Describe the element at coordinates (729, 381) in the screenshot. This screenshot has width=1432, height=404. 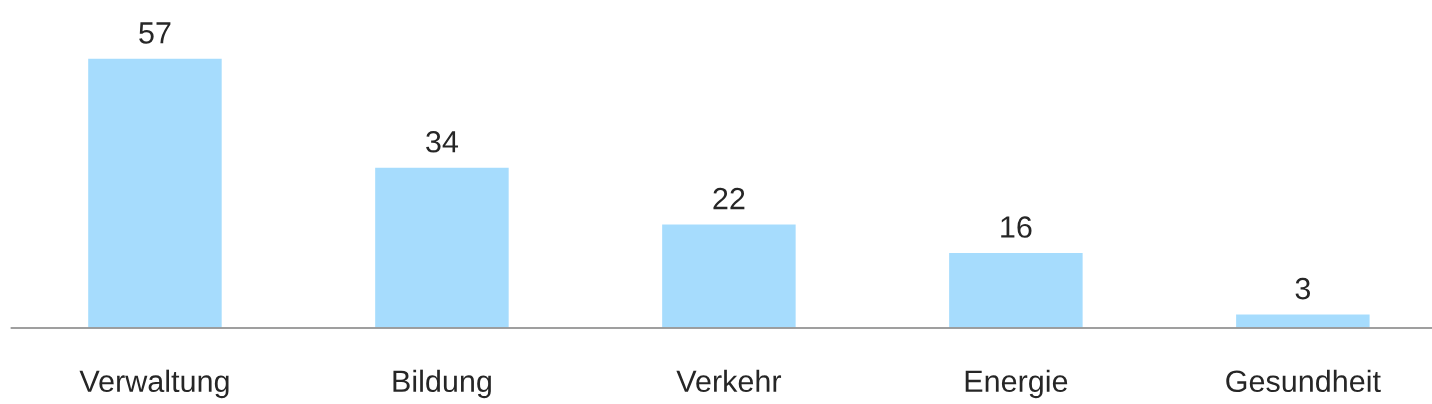
I see `x-tick-label: Verkehr` at that location.